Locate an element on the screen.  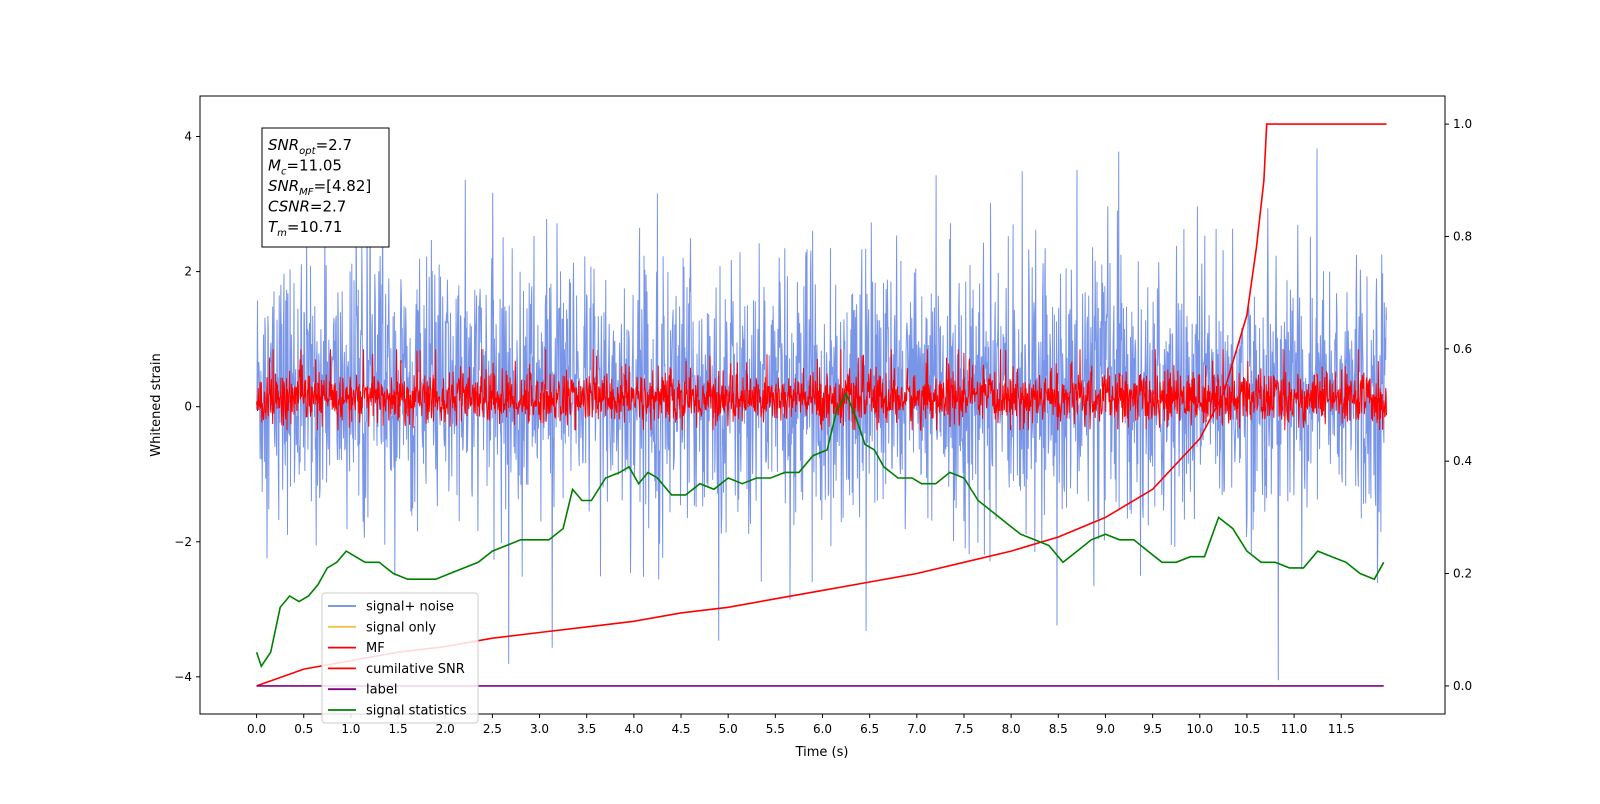
x-axis-label: Time (s) is located at coordinates (822, 752).